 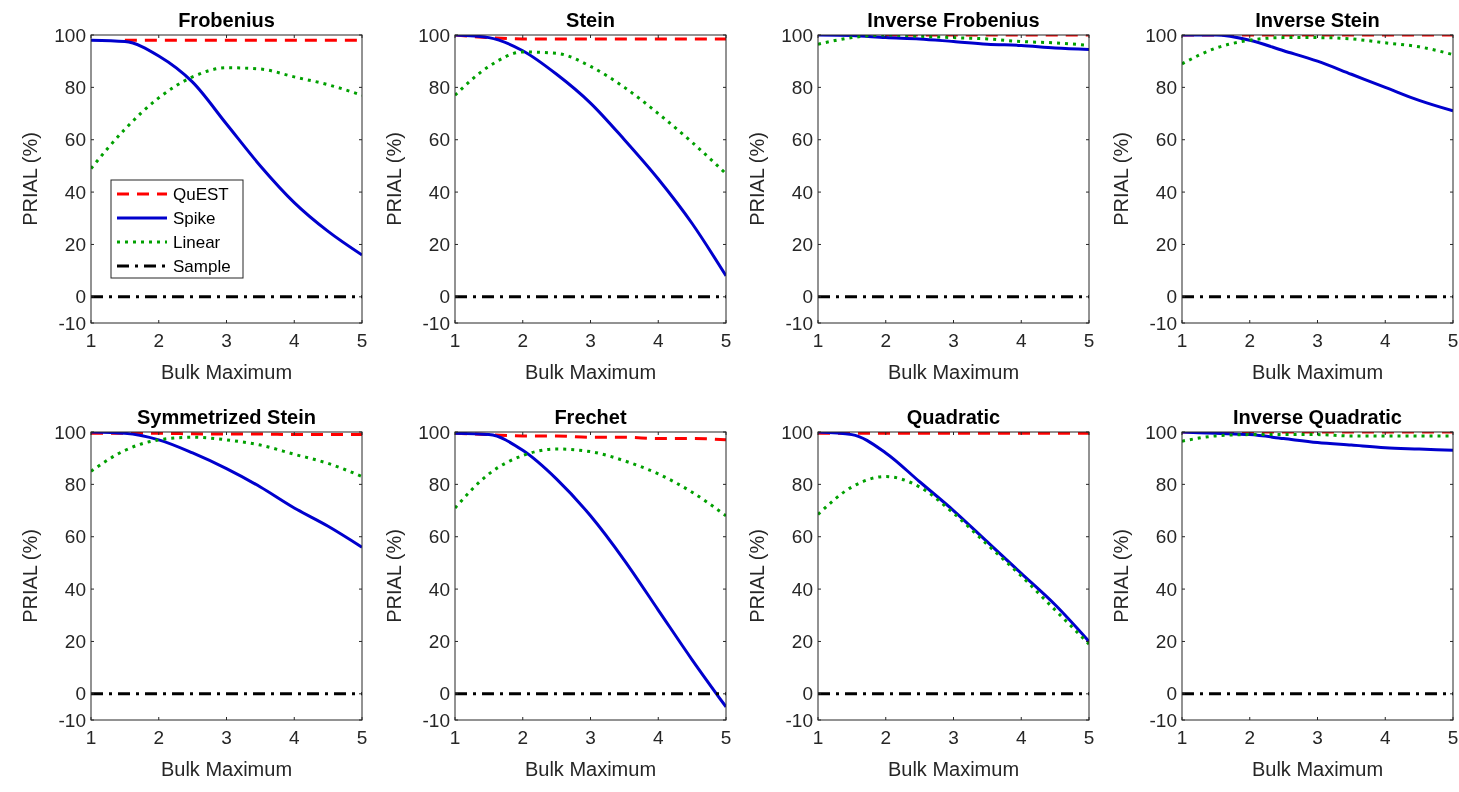 I want to click on chart-title: Frobenius, so click(x=226, y=20).